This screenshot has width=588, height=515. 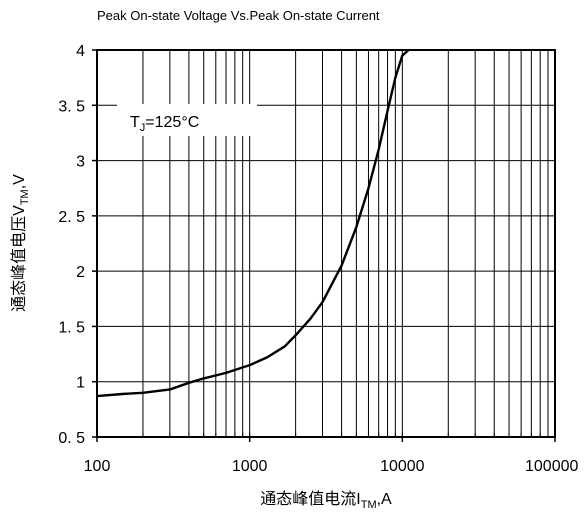 I want to click on y-tick-label: 3, so click(x=80, y=162).